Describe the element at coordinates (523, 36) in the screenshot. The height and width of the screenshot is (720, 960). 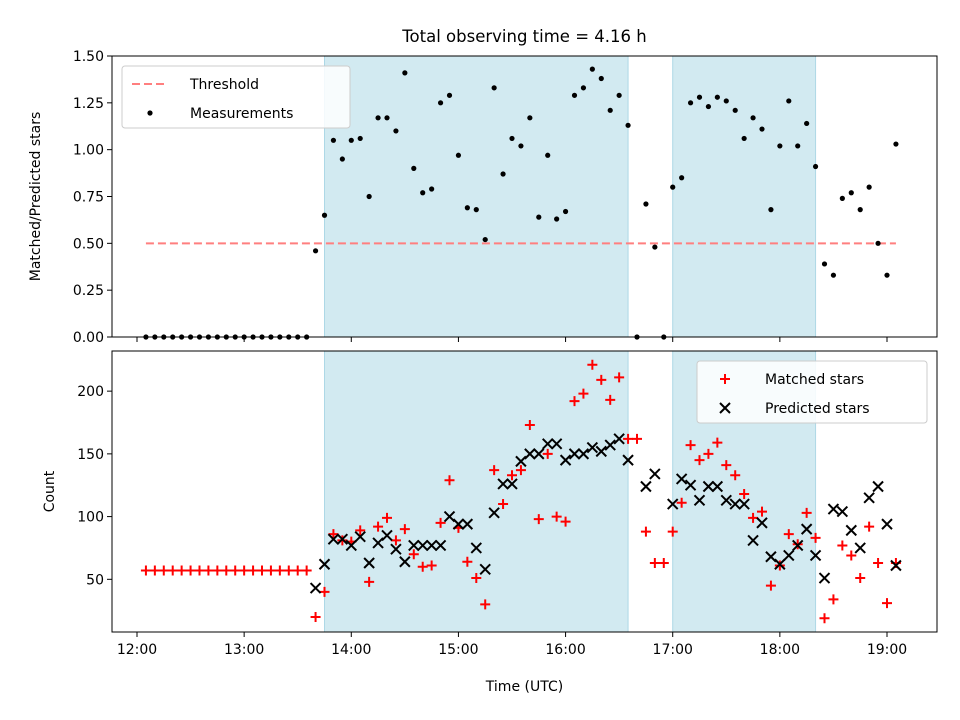
I see `chart-title: Total observing time = 4.16 h` at that location.